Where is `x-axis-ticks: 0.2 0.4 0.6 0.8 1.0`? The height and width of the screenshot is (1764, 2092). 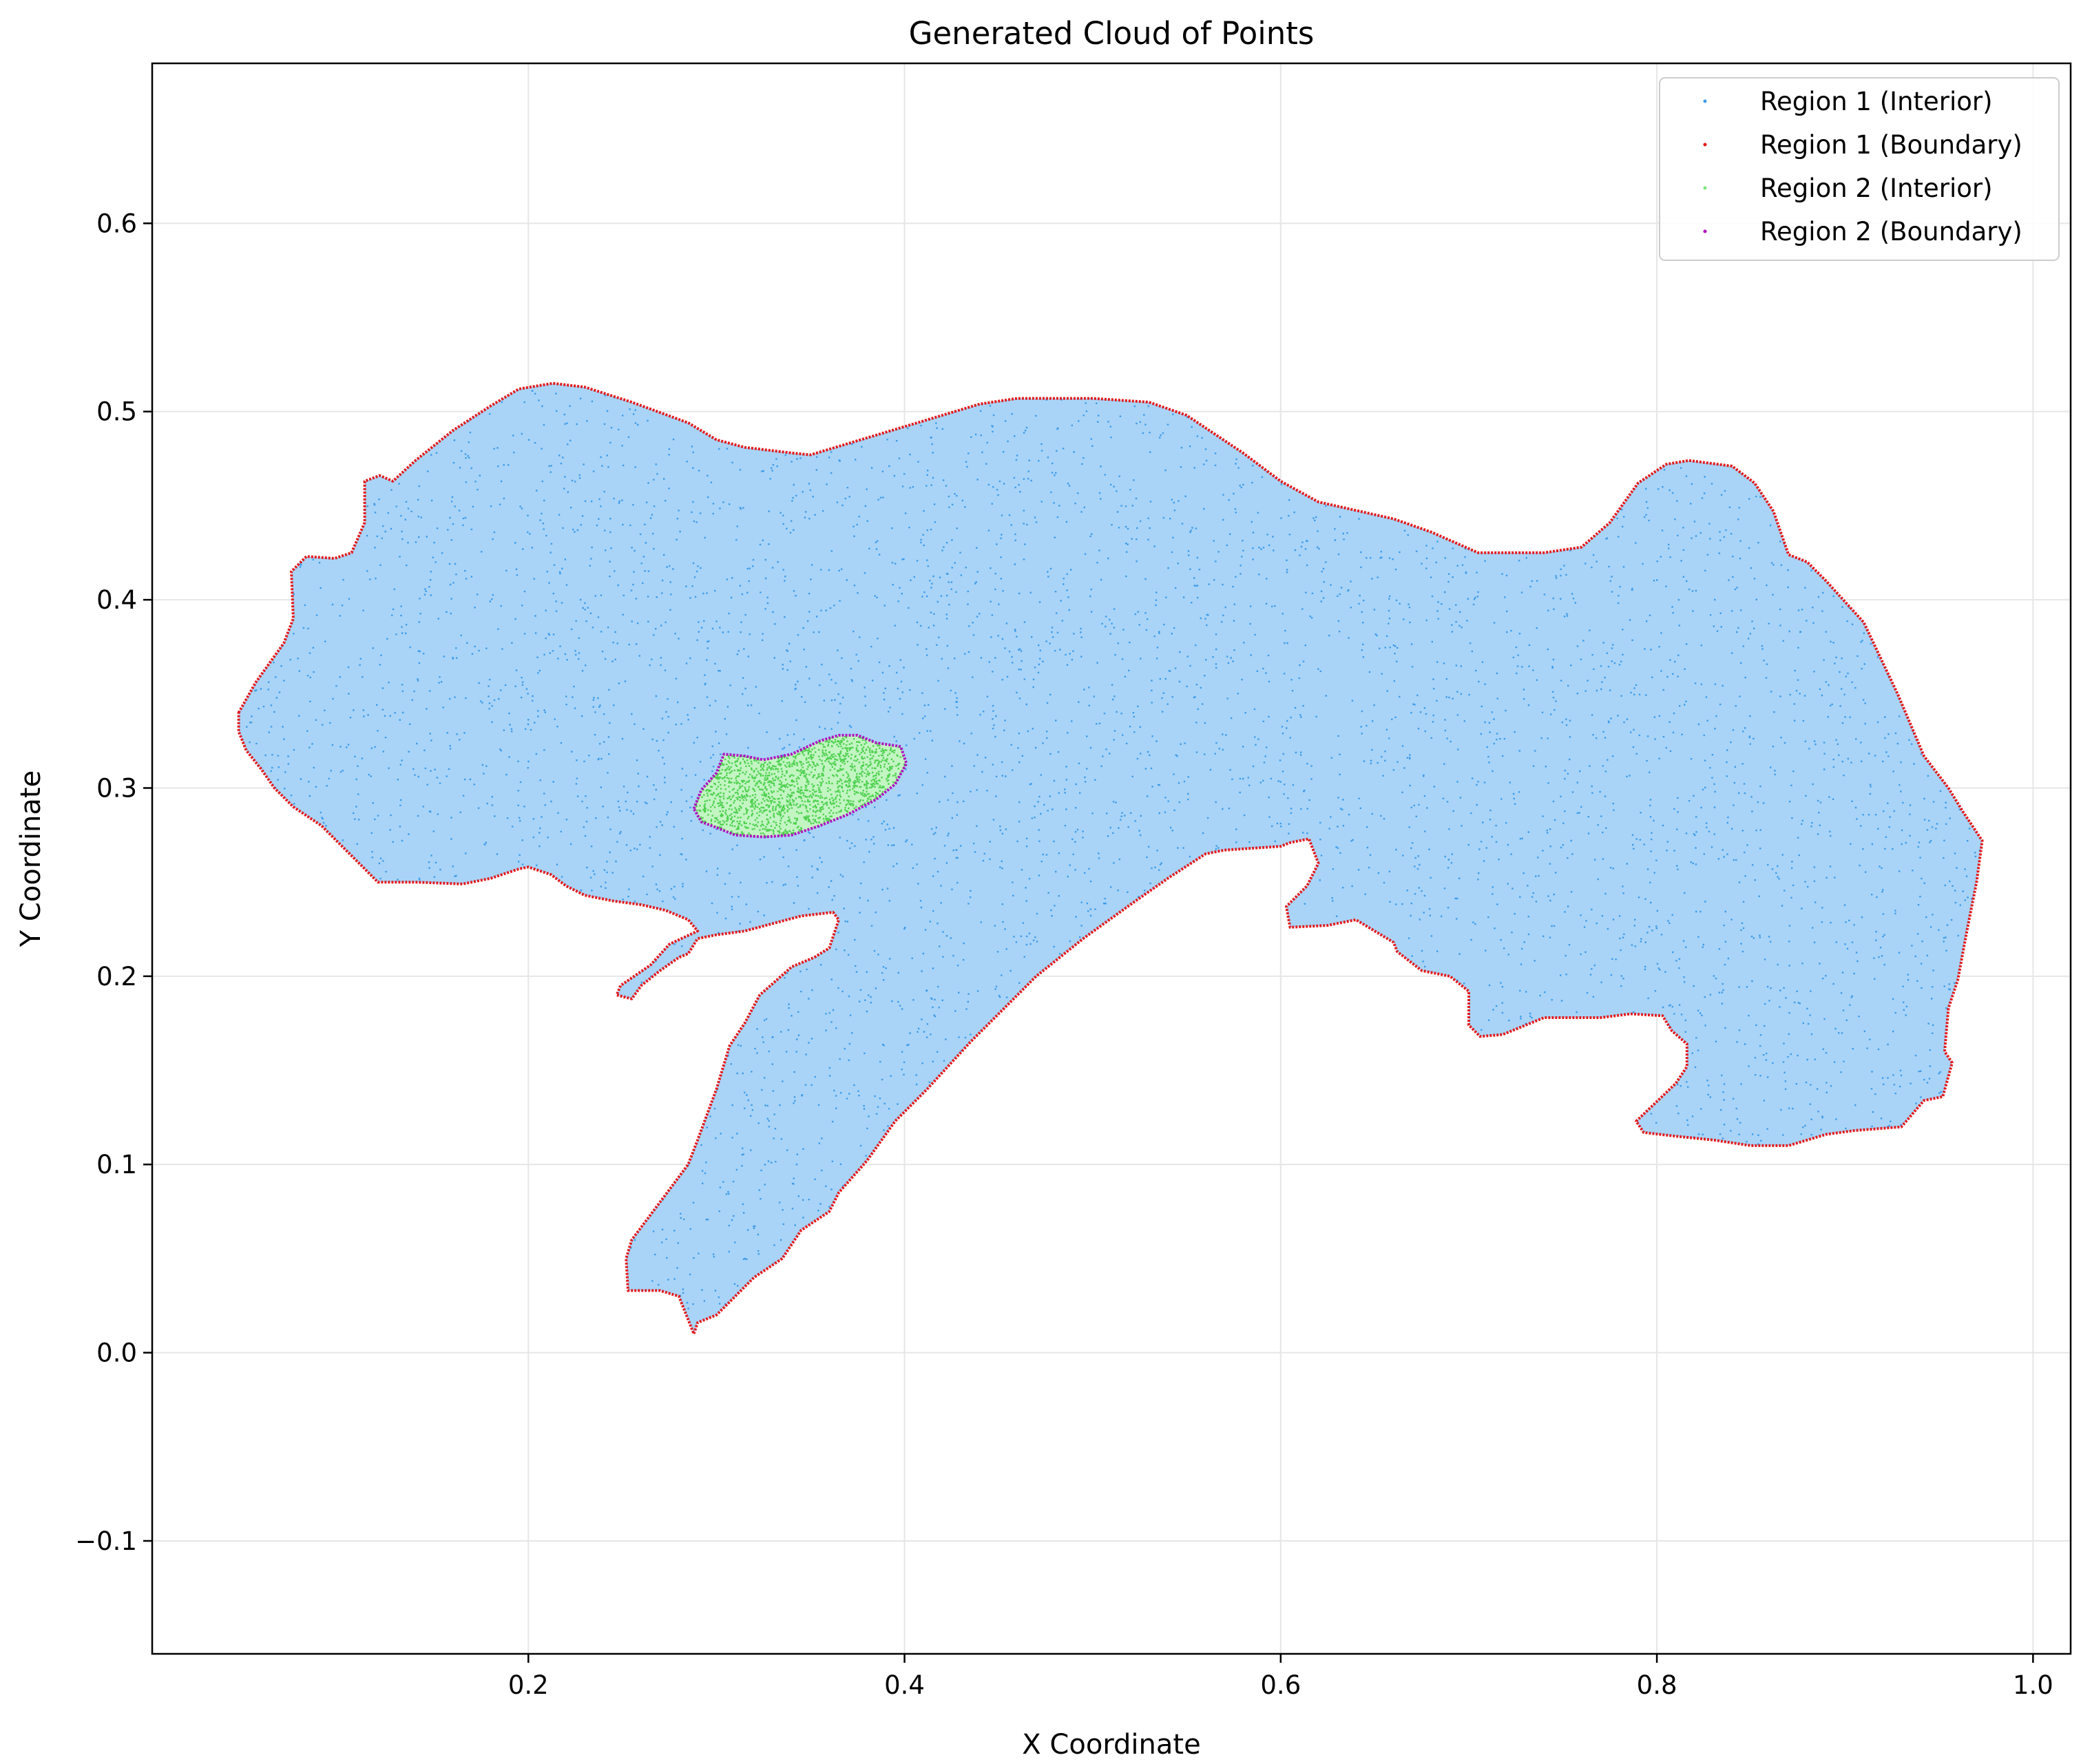 x-axis-ticks: 0.2 0.4 0.6 0.8 1.0 is located at coordinates (1280, 1677).